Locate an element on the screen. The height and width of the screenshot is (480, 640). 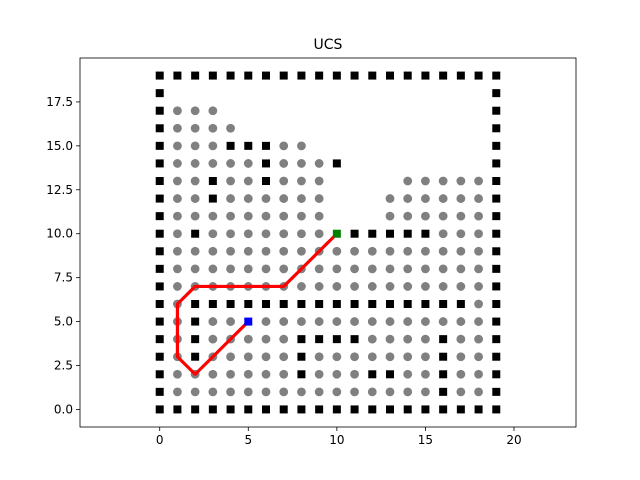
x-tick-label: 15 is located at coordinates (425, 440).